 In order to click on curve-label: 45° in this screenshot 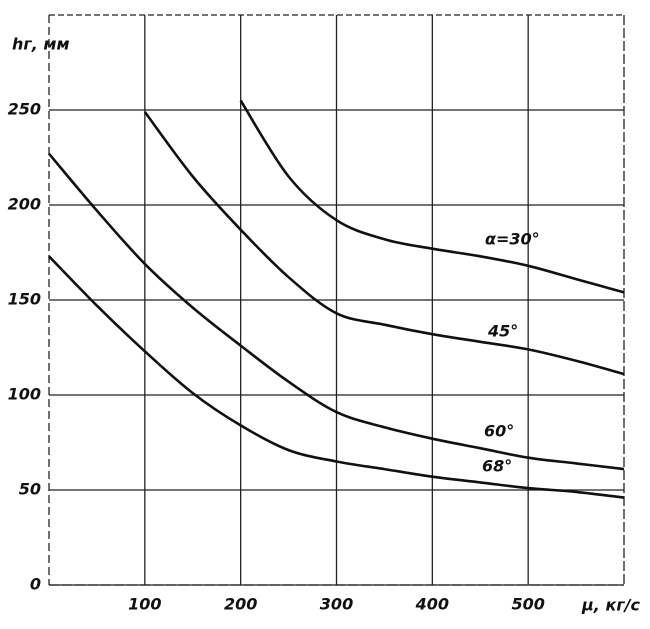, I will do `click(502, 331)`.